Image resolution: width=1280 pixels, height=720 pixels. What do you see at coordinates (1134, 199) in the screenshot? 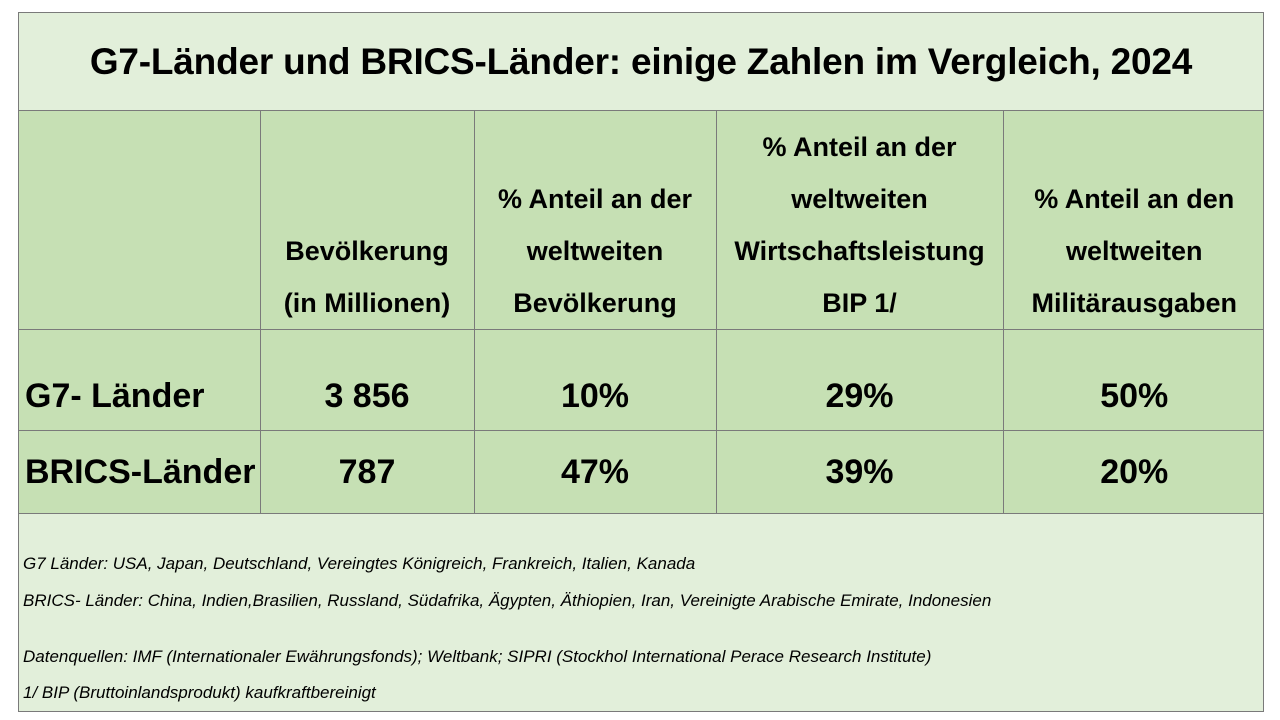
I see `header-line: % Anteil an den` at bounding box center [1134, 199].